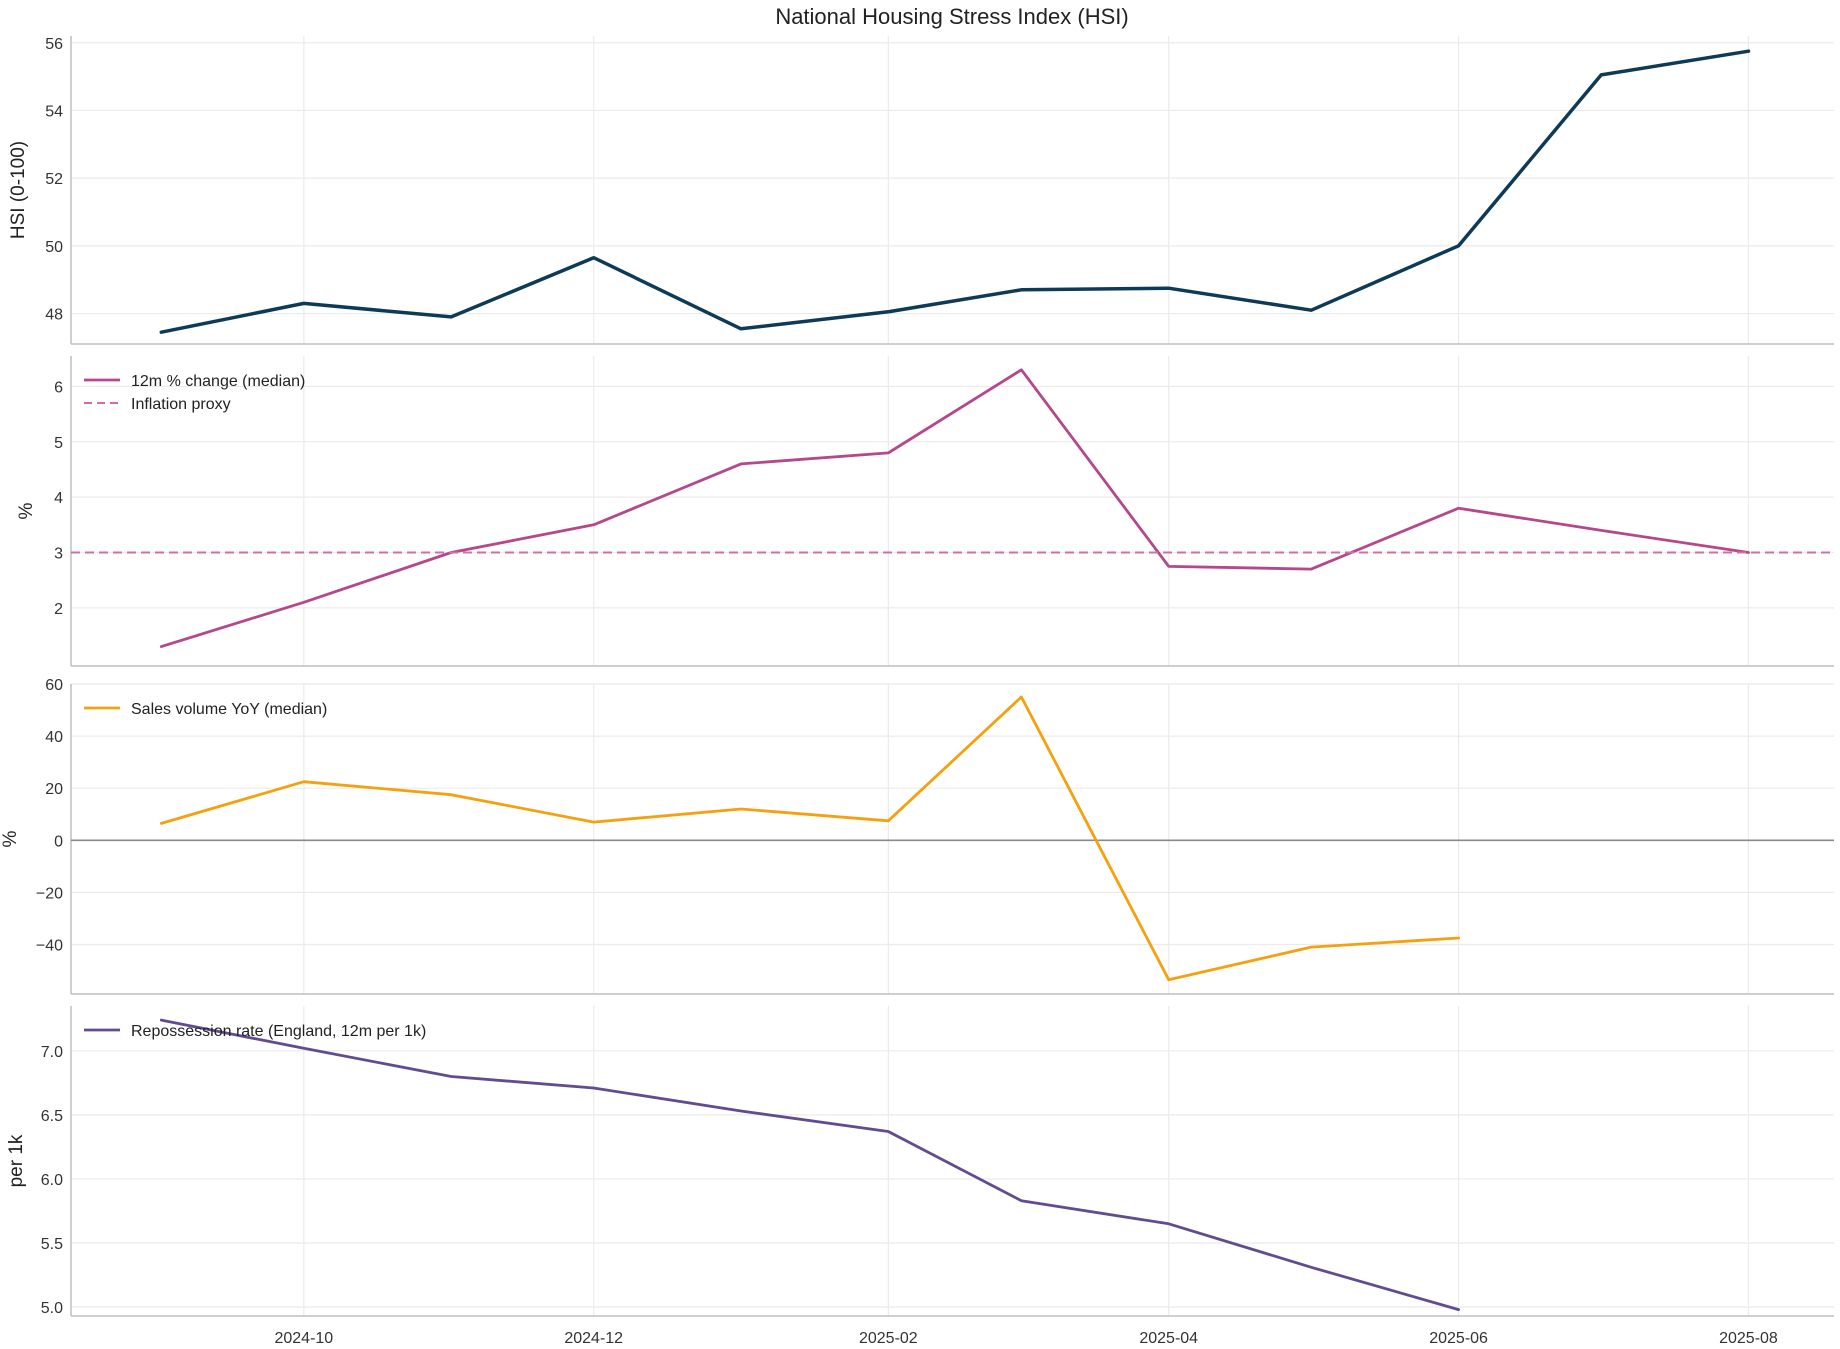 Image resolution: width=1840 pixels, height=1349 pixels. I want to click on y-tick-label: 6.0, so click(52, 1180).